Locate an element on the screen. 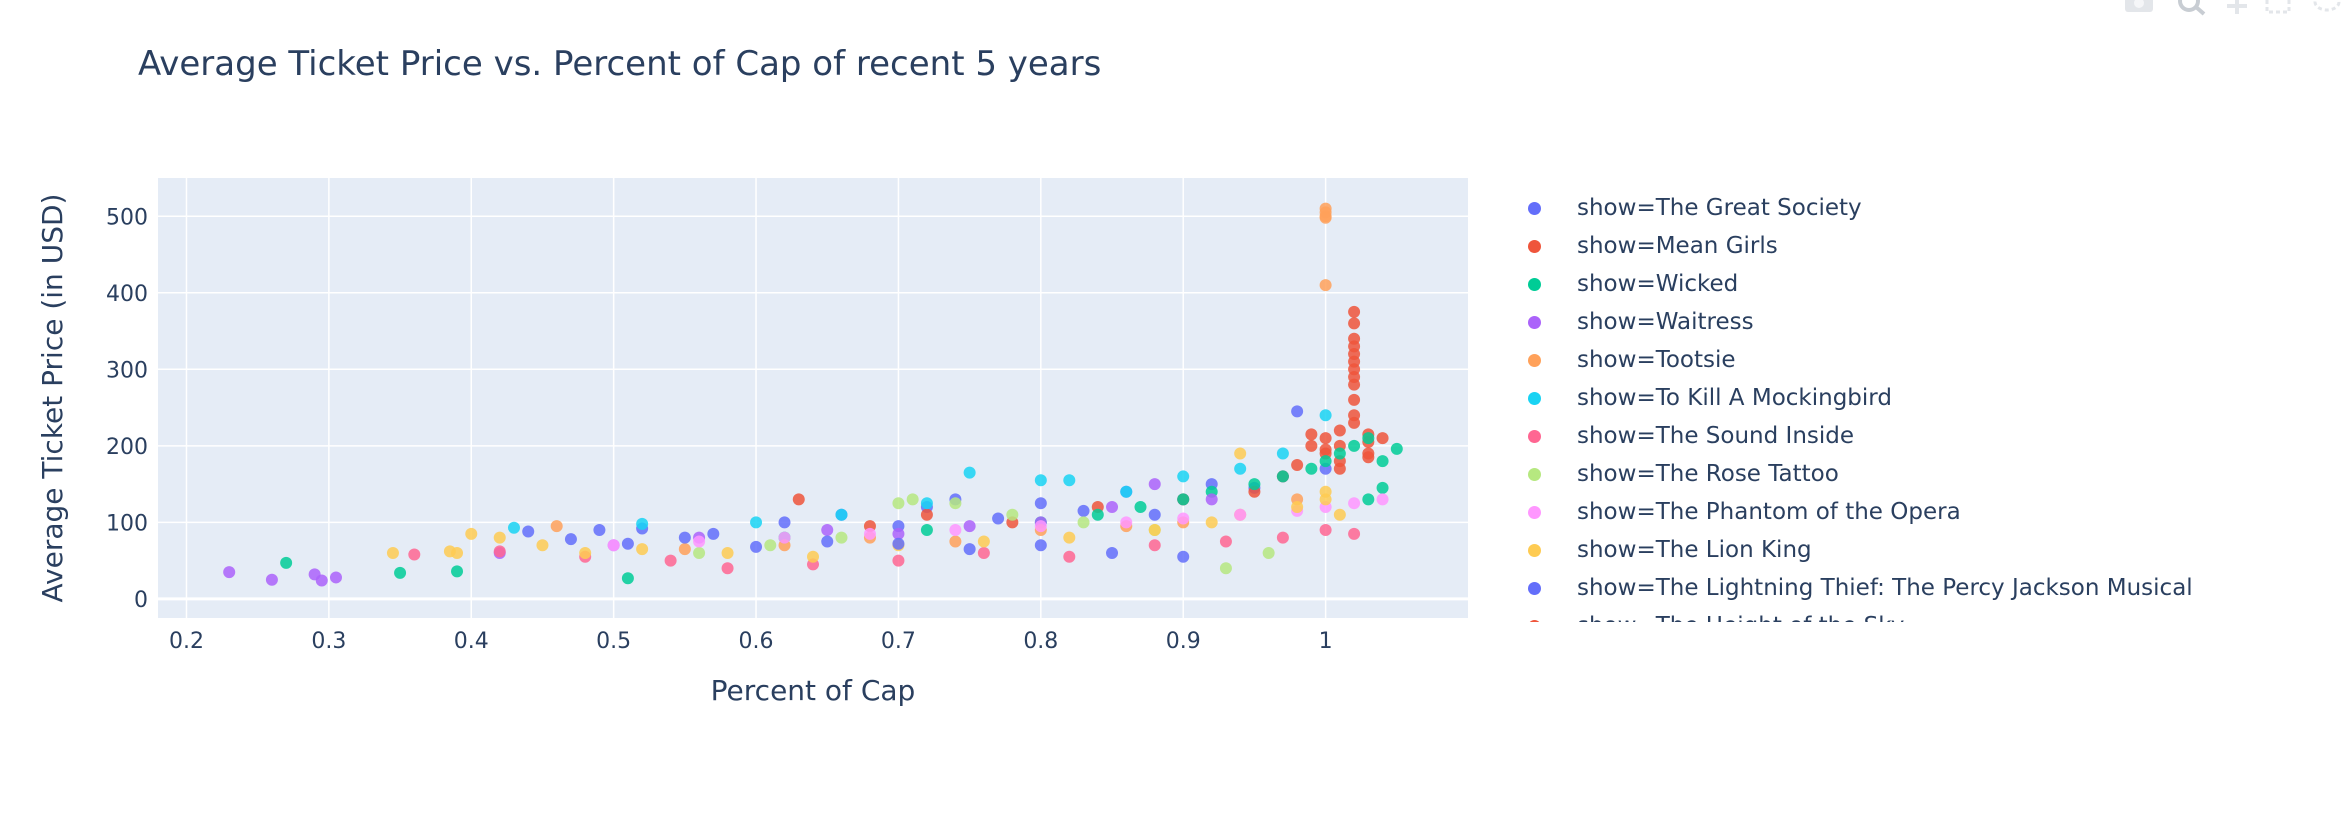 This screenshot has height=831, width=2347. legend-item: show=The Phantom of the Opera is located at coordinates (1740, 512).